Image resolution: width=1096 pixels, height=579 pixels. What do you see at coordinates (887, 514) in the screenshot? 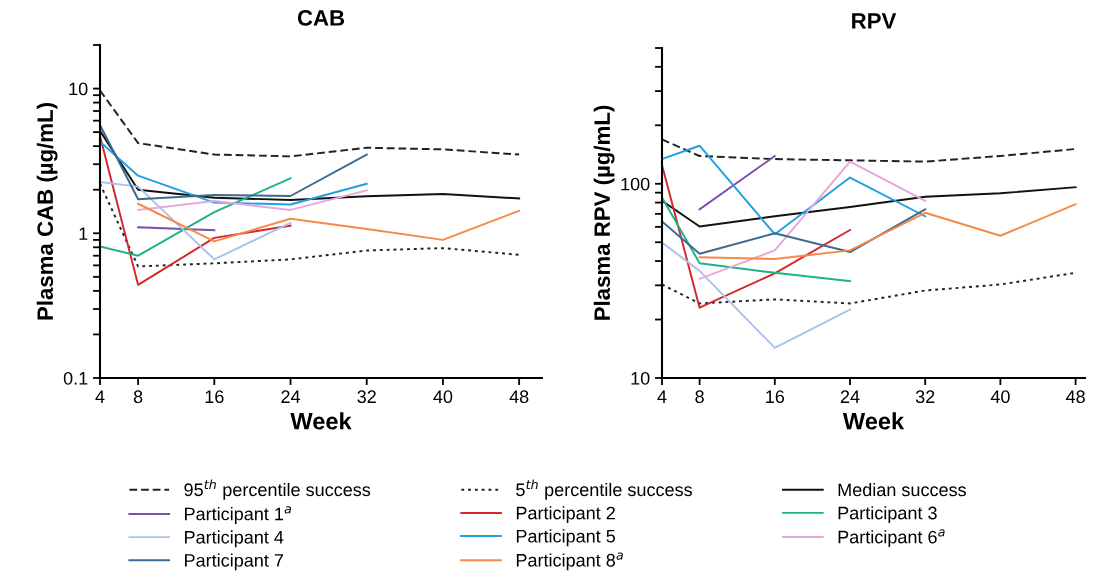
I see `legend-label: Participant 3` at bounding box center [887, 514].